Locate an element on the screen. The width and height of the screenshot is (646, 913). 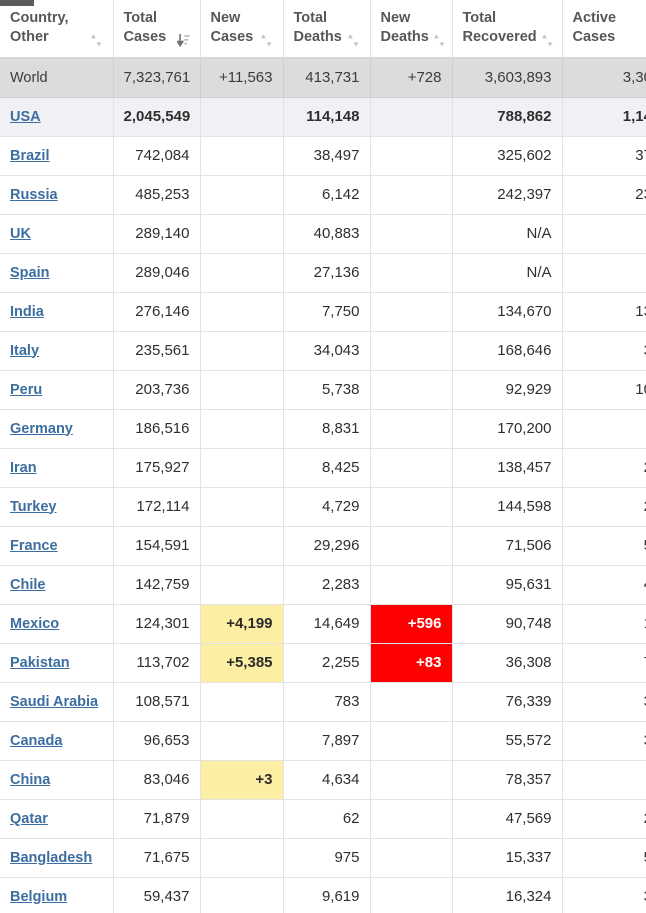
cell-tcases: 7,323,761 is located at coordinates (156, 77).